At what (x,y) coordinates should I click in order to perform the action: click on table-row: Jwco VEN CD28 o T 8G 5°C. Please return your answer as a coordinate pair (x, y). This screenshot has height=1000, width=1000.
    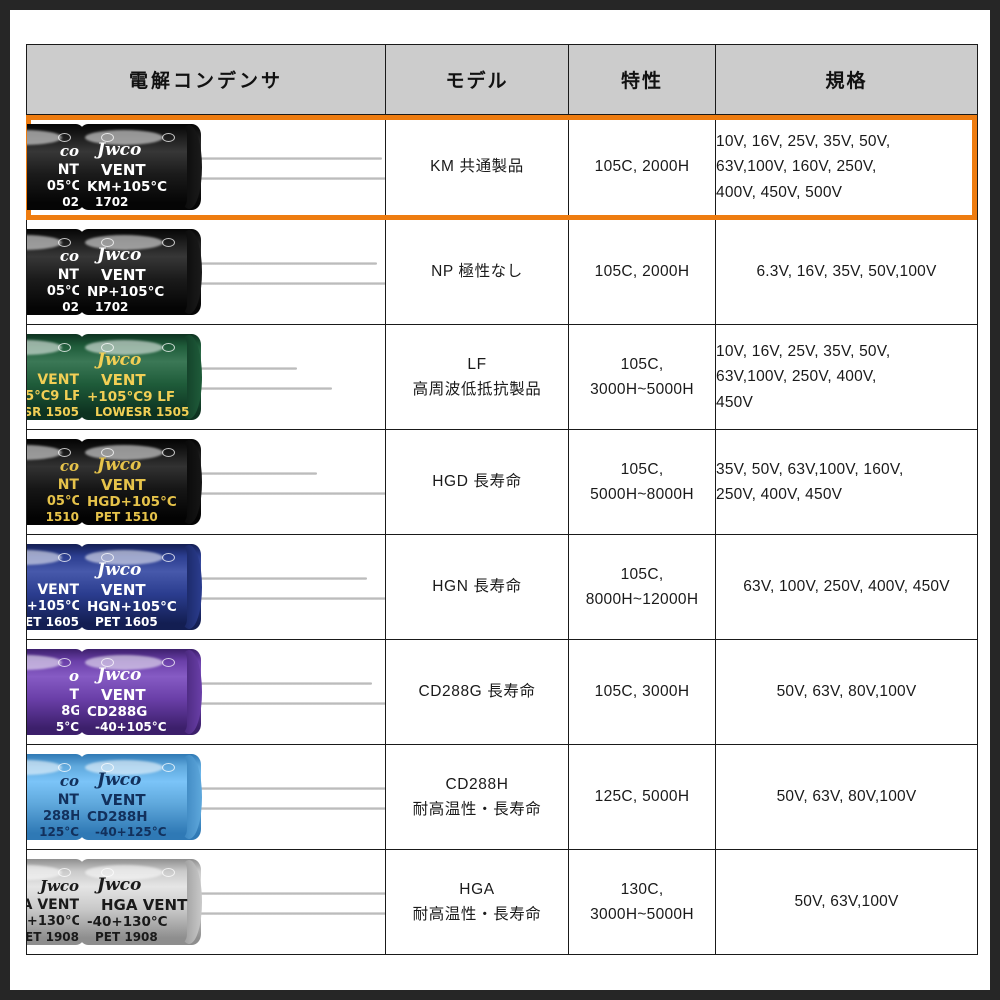
    Looking at the image, I should click on (502, 692).